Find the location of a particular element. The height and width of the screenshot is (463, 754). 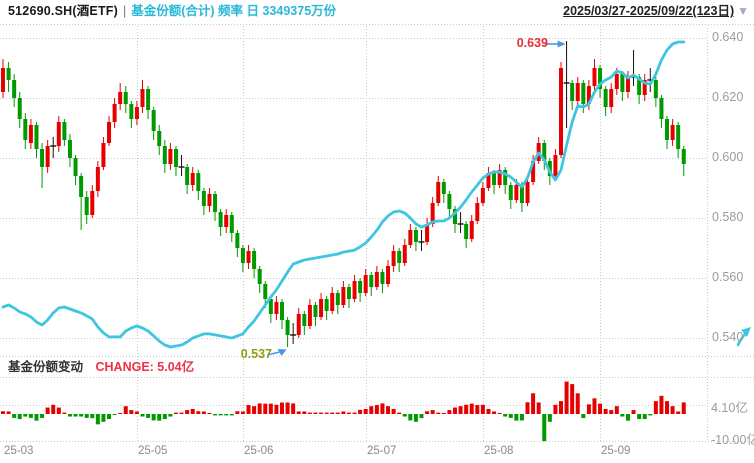

date-range-text: 2025/03/27-2025/09/22(123日) is located at coordinates (649, 11).